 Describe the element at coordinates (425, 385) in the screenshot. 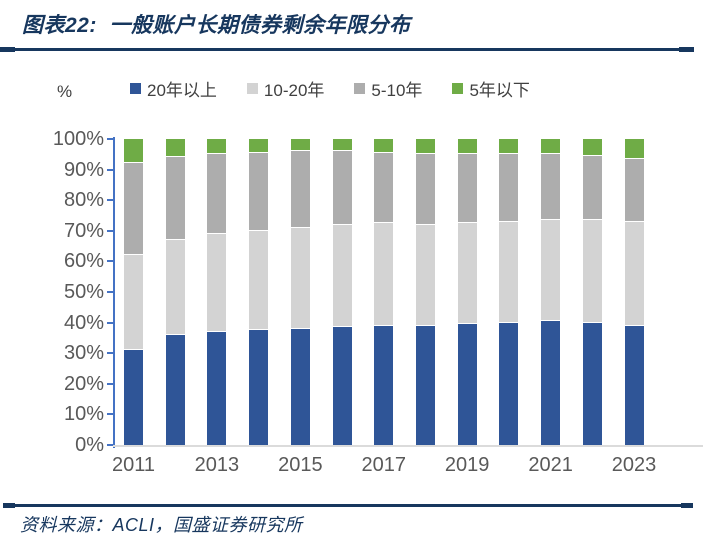

I see `bar-segment-2018-20年以上` at that location.